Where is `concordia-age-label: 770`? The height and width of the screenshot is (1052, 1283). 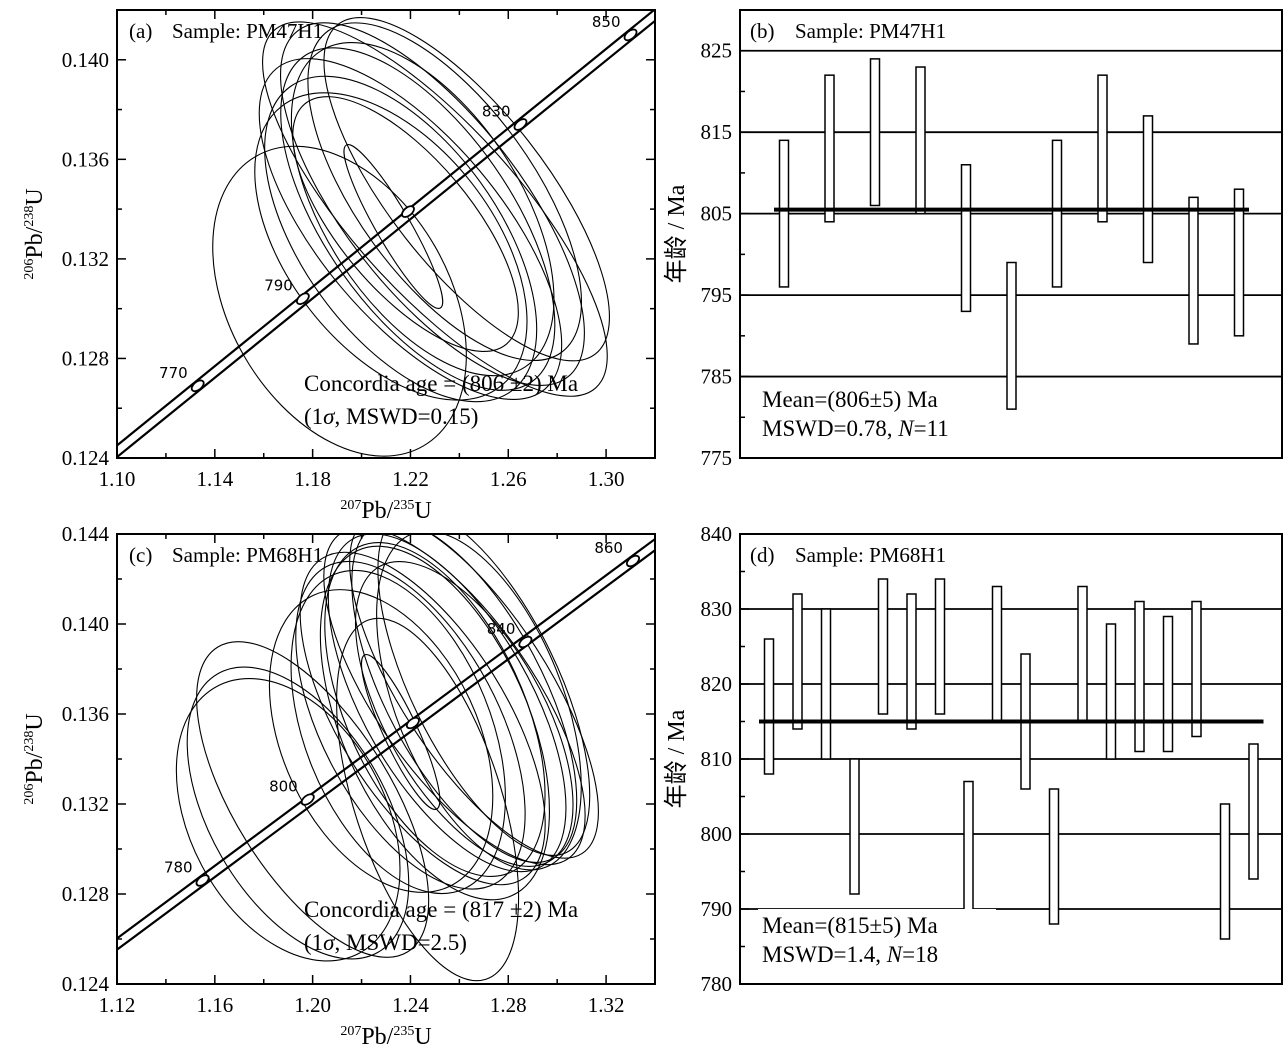
concordia-age-label: 770 is located at coordinates (173, 373).